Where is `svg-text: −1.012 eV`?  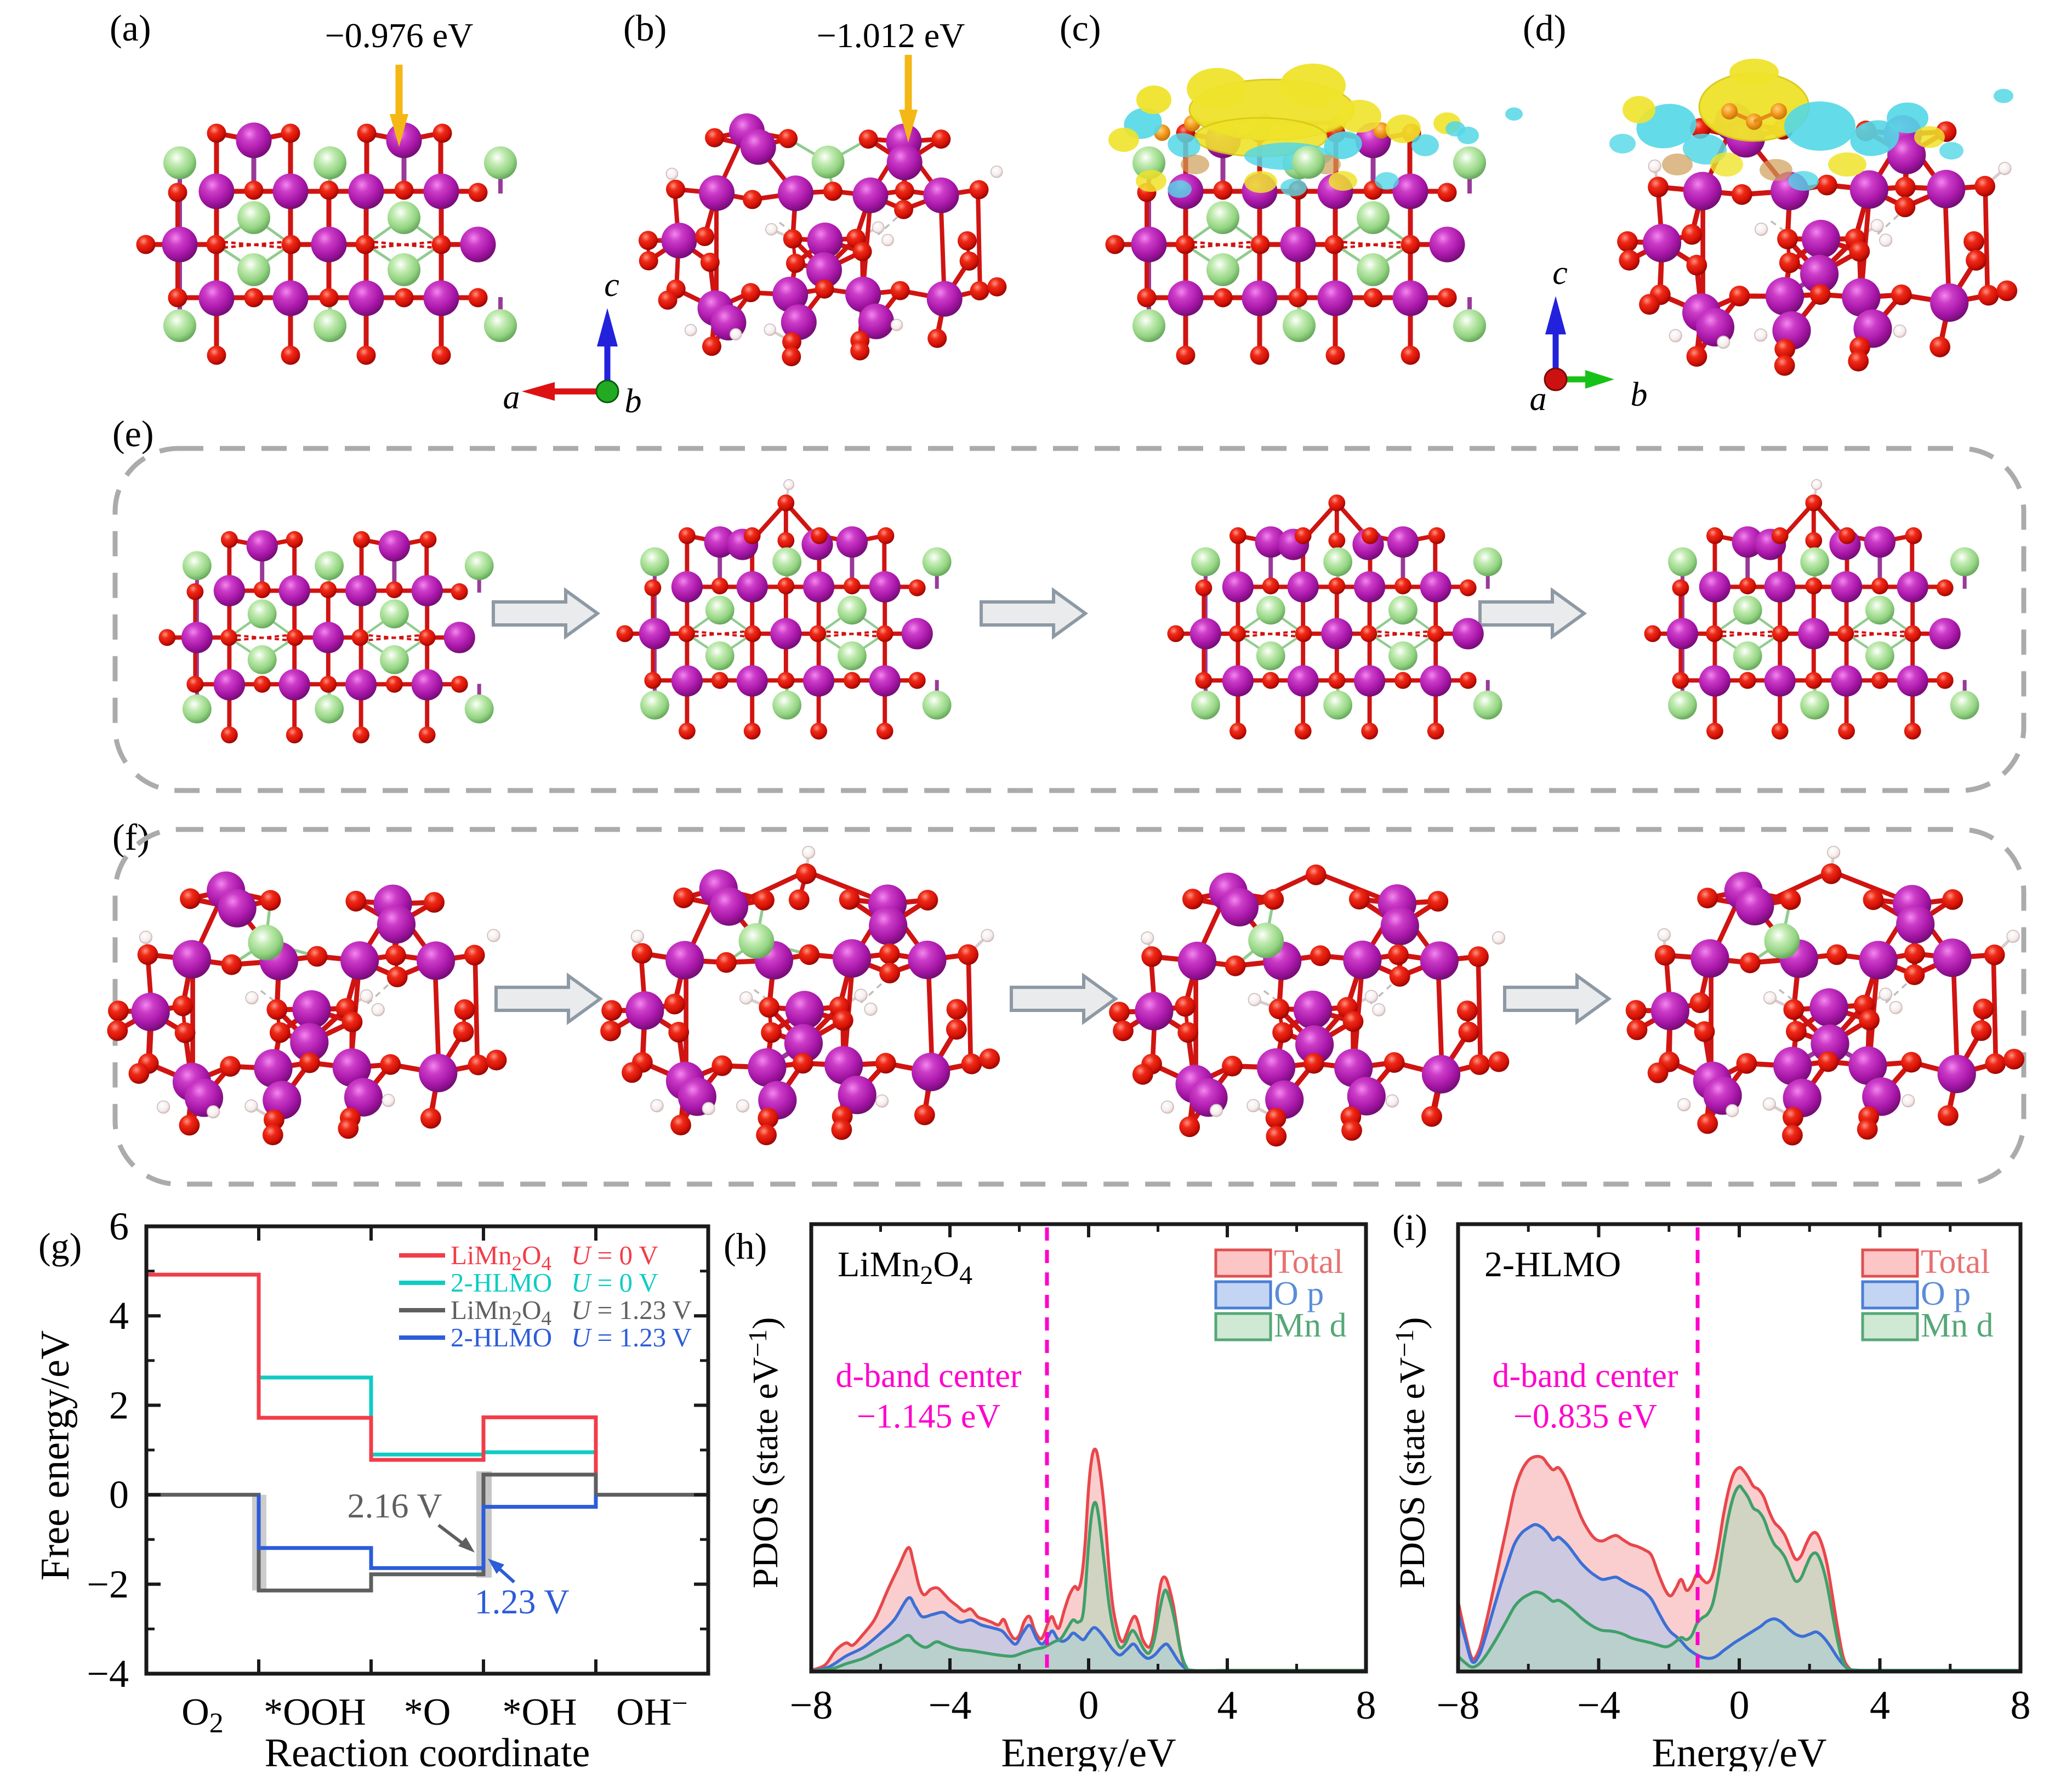 svg-text: −1.012 eV is located at coordinates (891, 35).